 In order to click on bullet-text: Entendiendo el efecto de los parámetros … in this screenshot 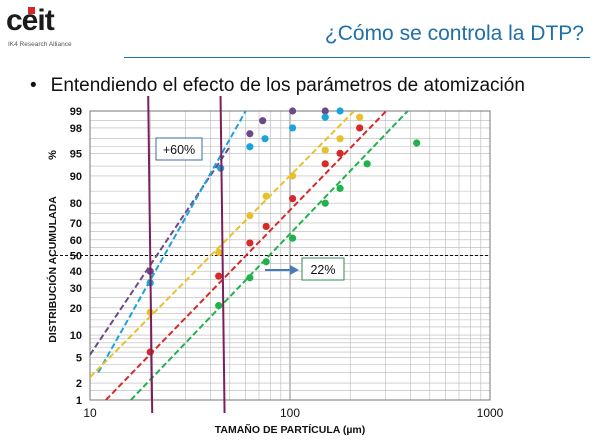, I will do `click(287, 85)`.